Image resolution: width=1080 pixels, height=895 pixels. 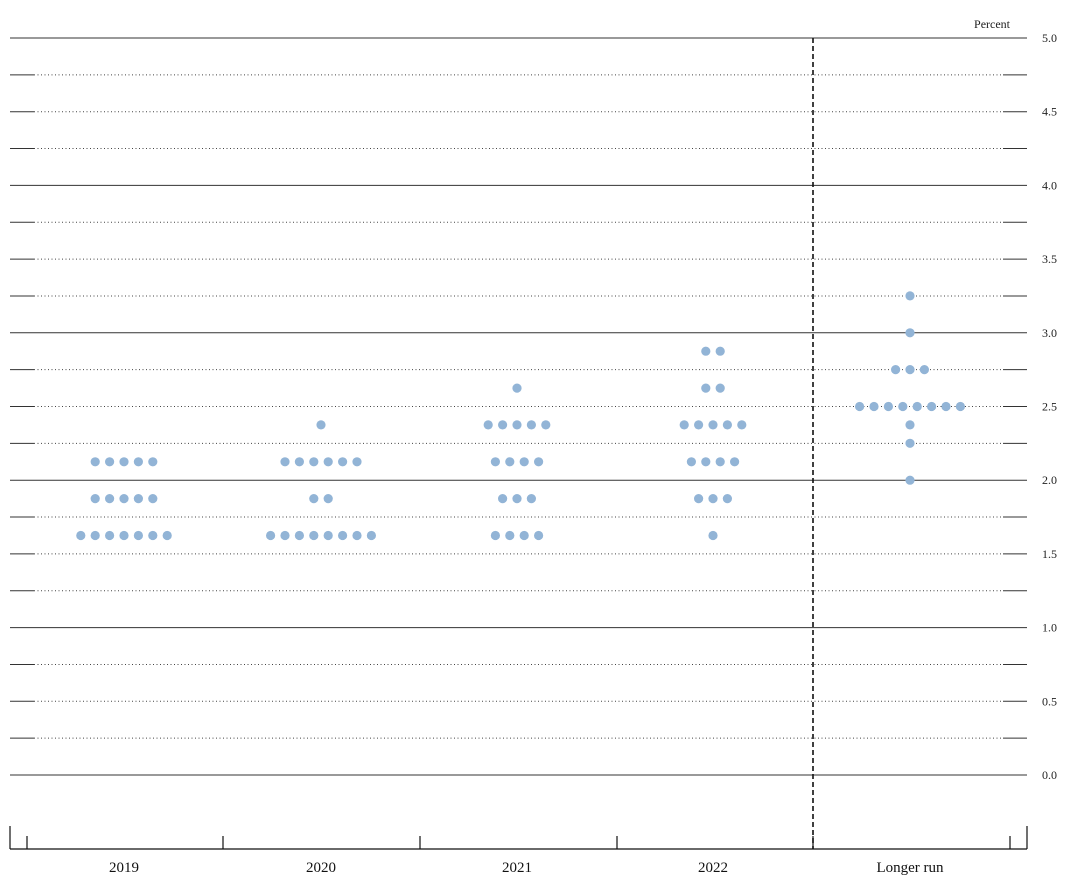 I want to click on y-tick-label: 1.0, so click(x=1049, y=628).